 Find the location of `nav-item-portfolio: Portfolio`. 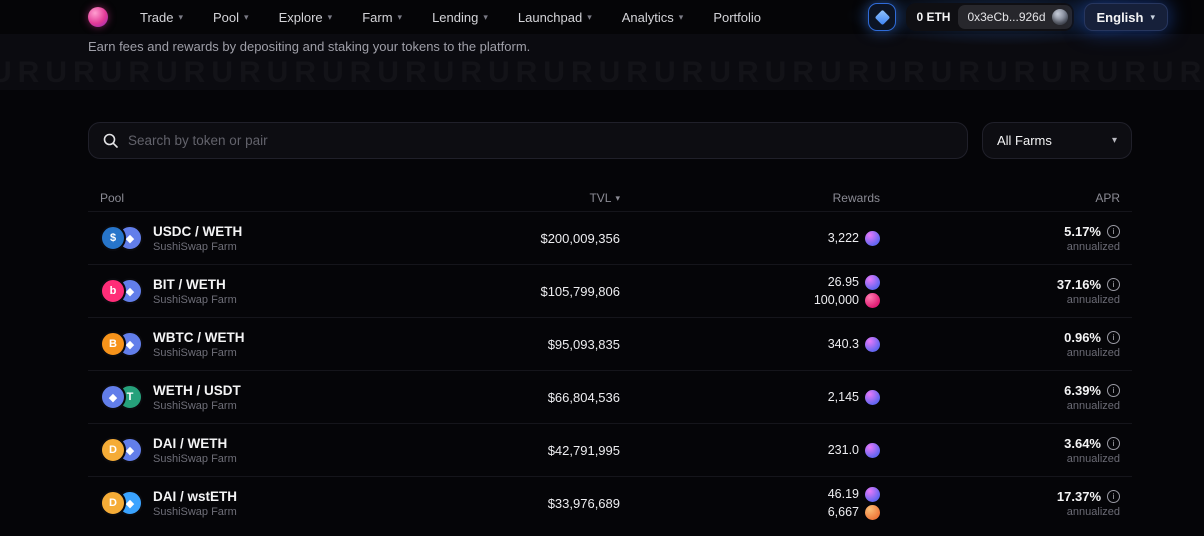

nav-item-portfolio: Portfolio is located at coordinates (737, 17).